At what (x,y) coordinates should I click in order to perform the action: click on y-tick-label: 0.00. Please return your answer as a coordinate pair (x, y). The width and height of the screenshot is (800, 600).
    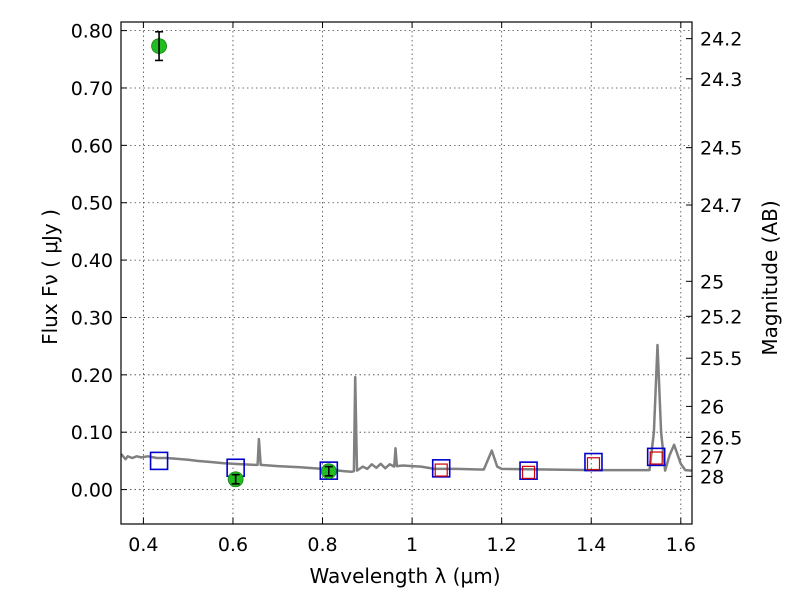
    Looking at the image, I should click on (92, 491).